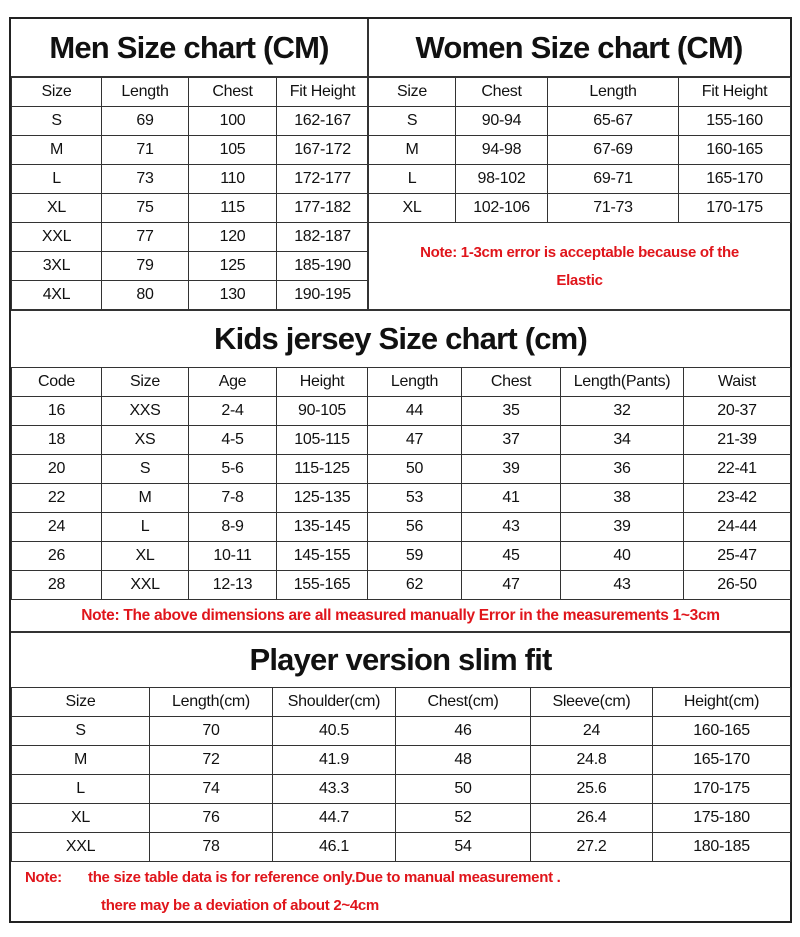 This screenshot has width=800, height=937. I want to click on table-row: S 69 100 162-167, so click(190, 121).